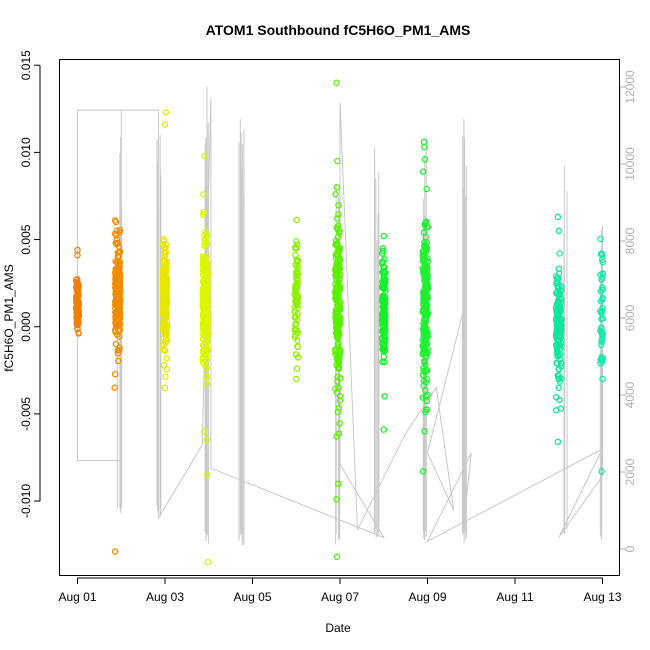 The image size is (650, 650). Describe the element at coordinates (26, 152) in the screenshot. I see `y-tick-label: 0.010` at that location.